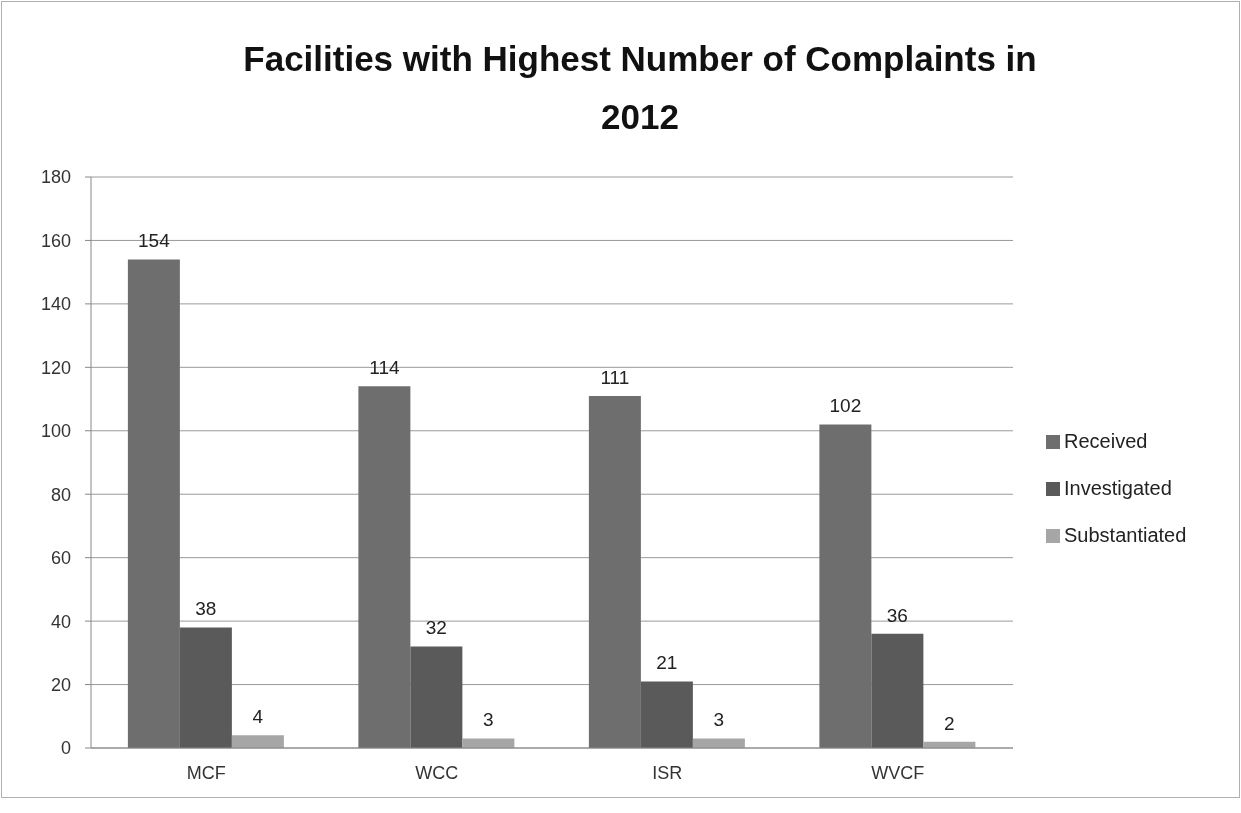 This screenshot has width=1241, height=813. I want to click on legend-label: Received, so click(1106, 441).